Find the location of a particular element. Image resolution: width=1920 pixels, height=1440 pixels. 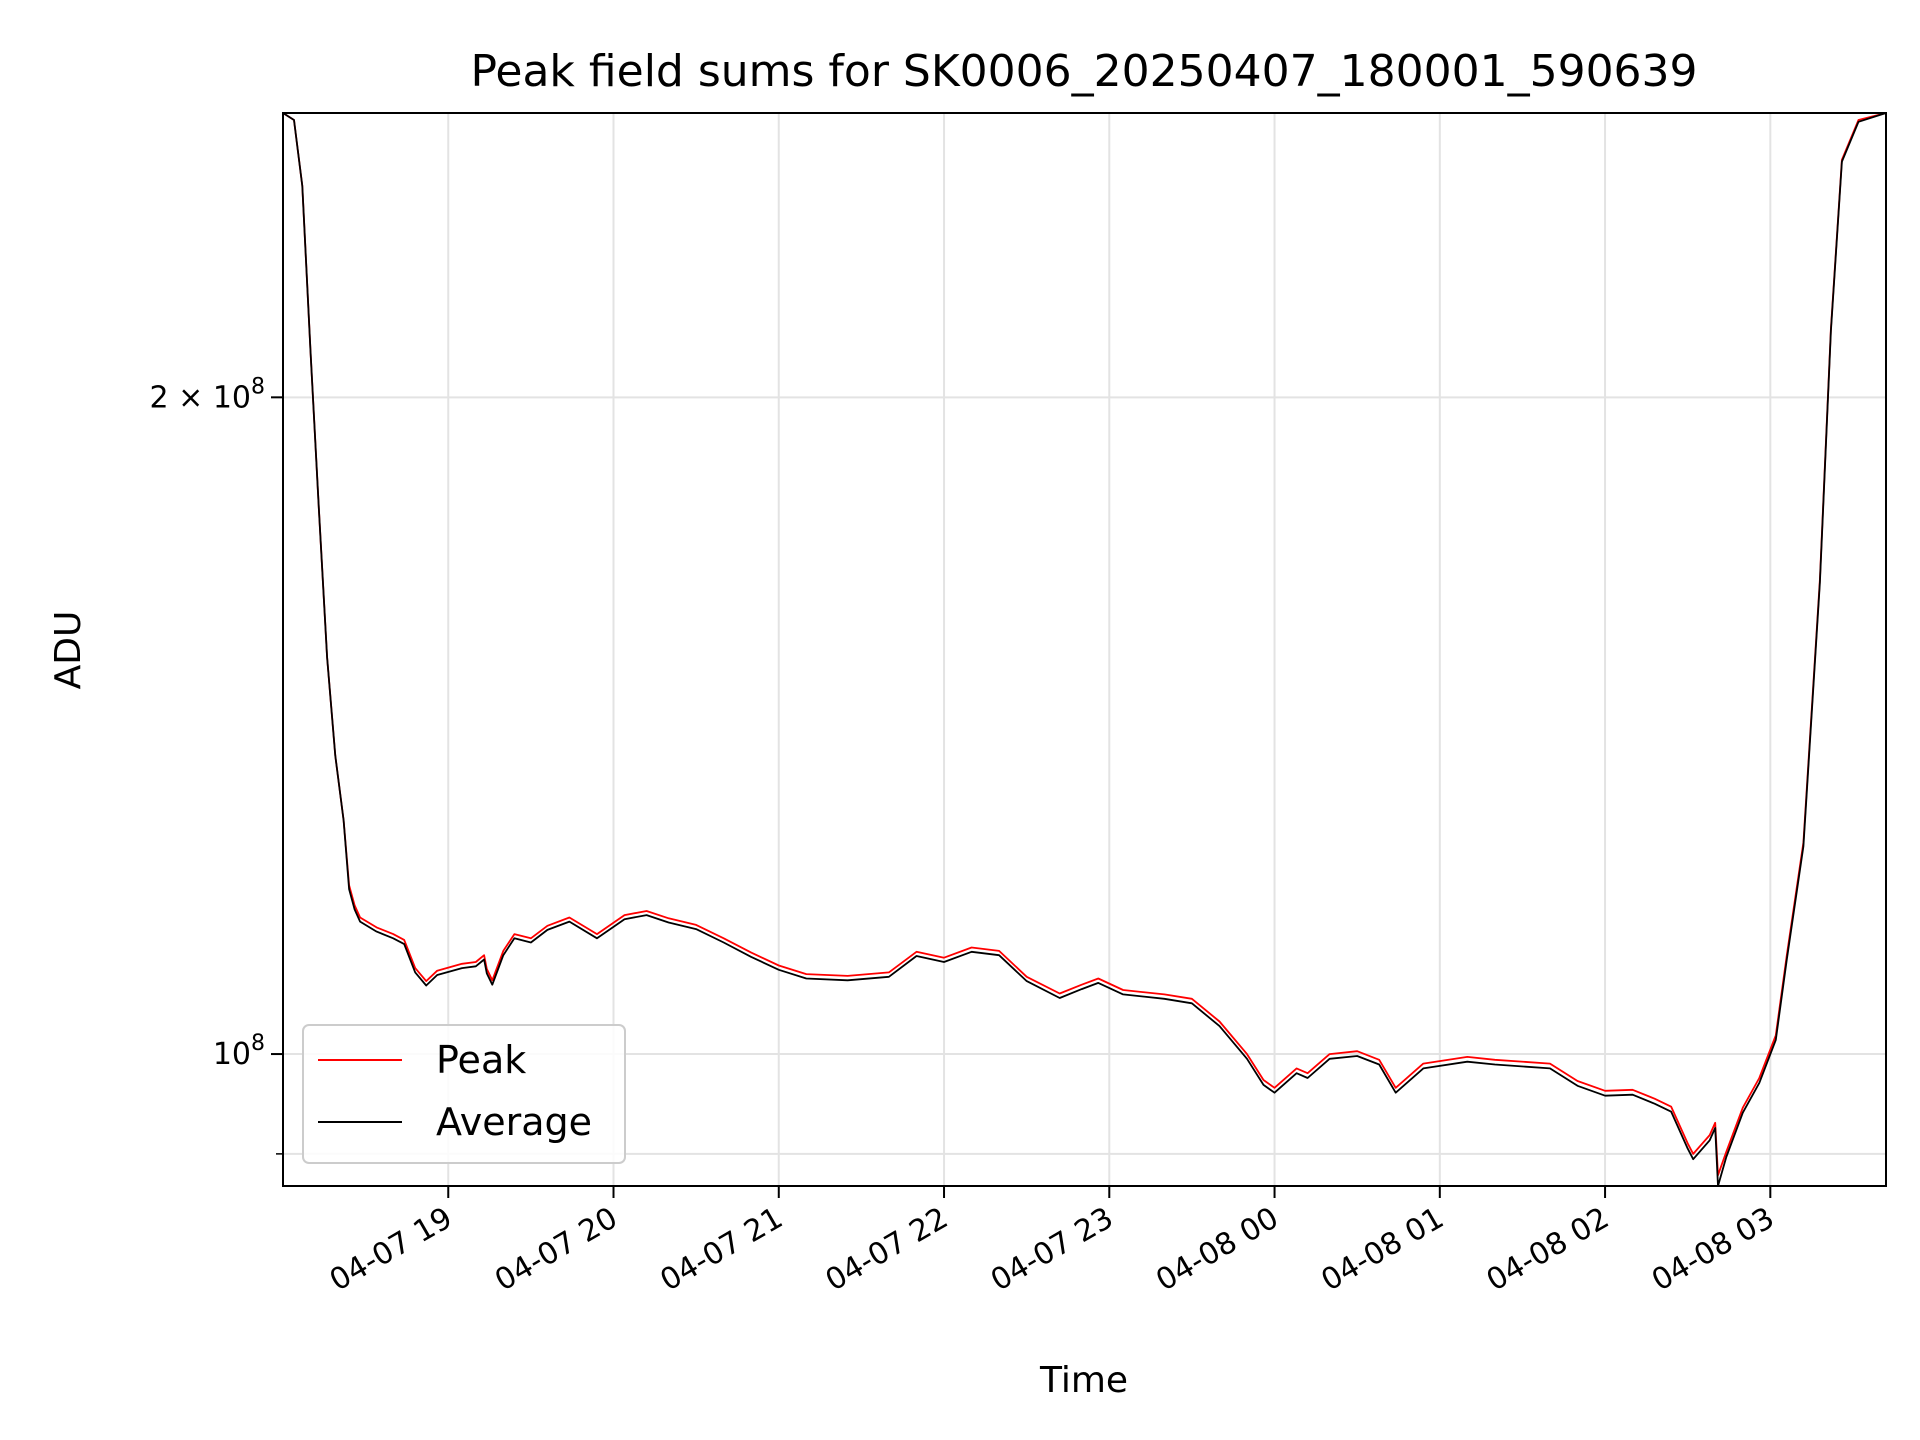

y-tick-label: 108 is located at coordinates (239, 1051).